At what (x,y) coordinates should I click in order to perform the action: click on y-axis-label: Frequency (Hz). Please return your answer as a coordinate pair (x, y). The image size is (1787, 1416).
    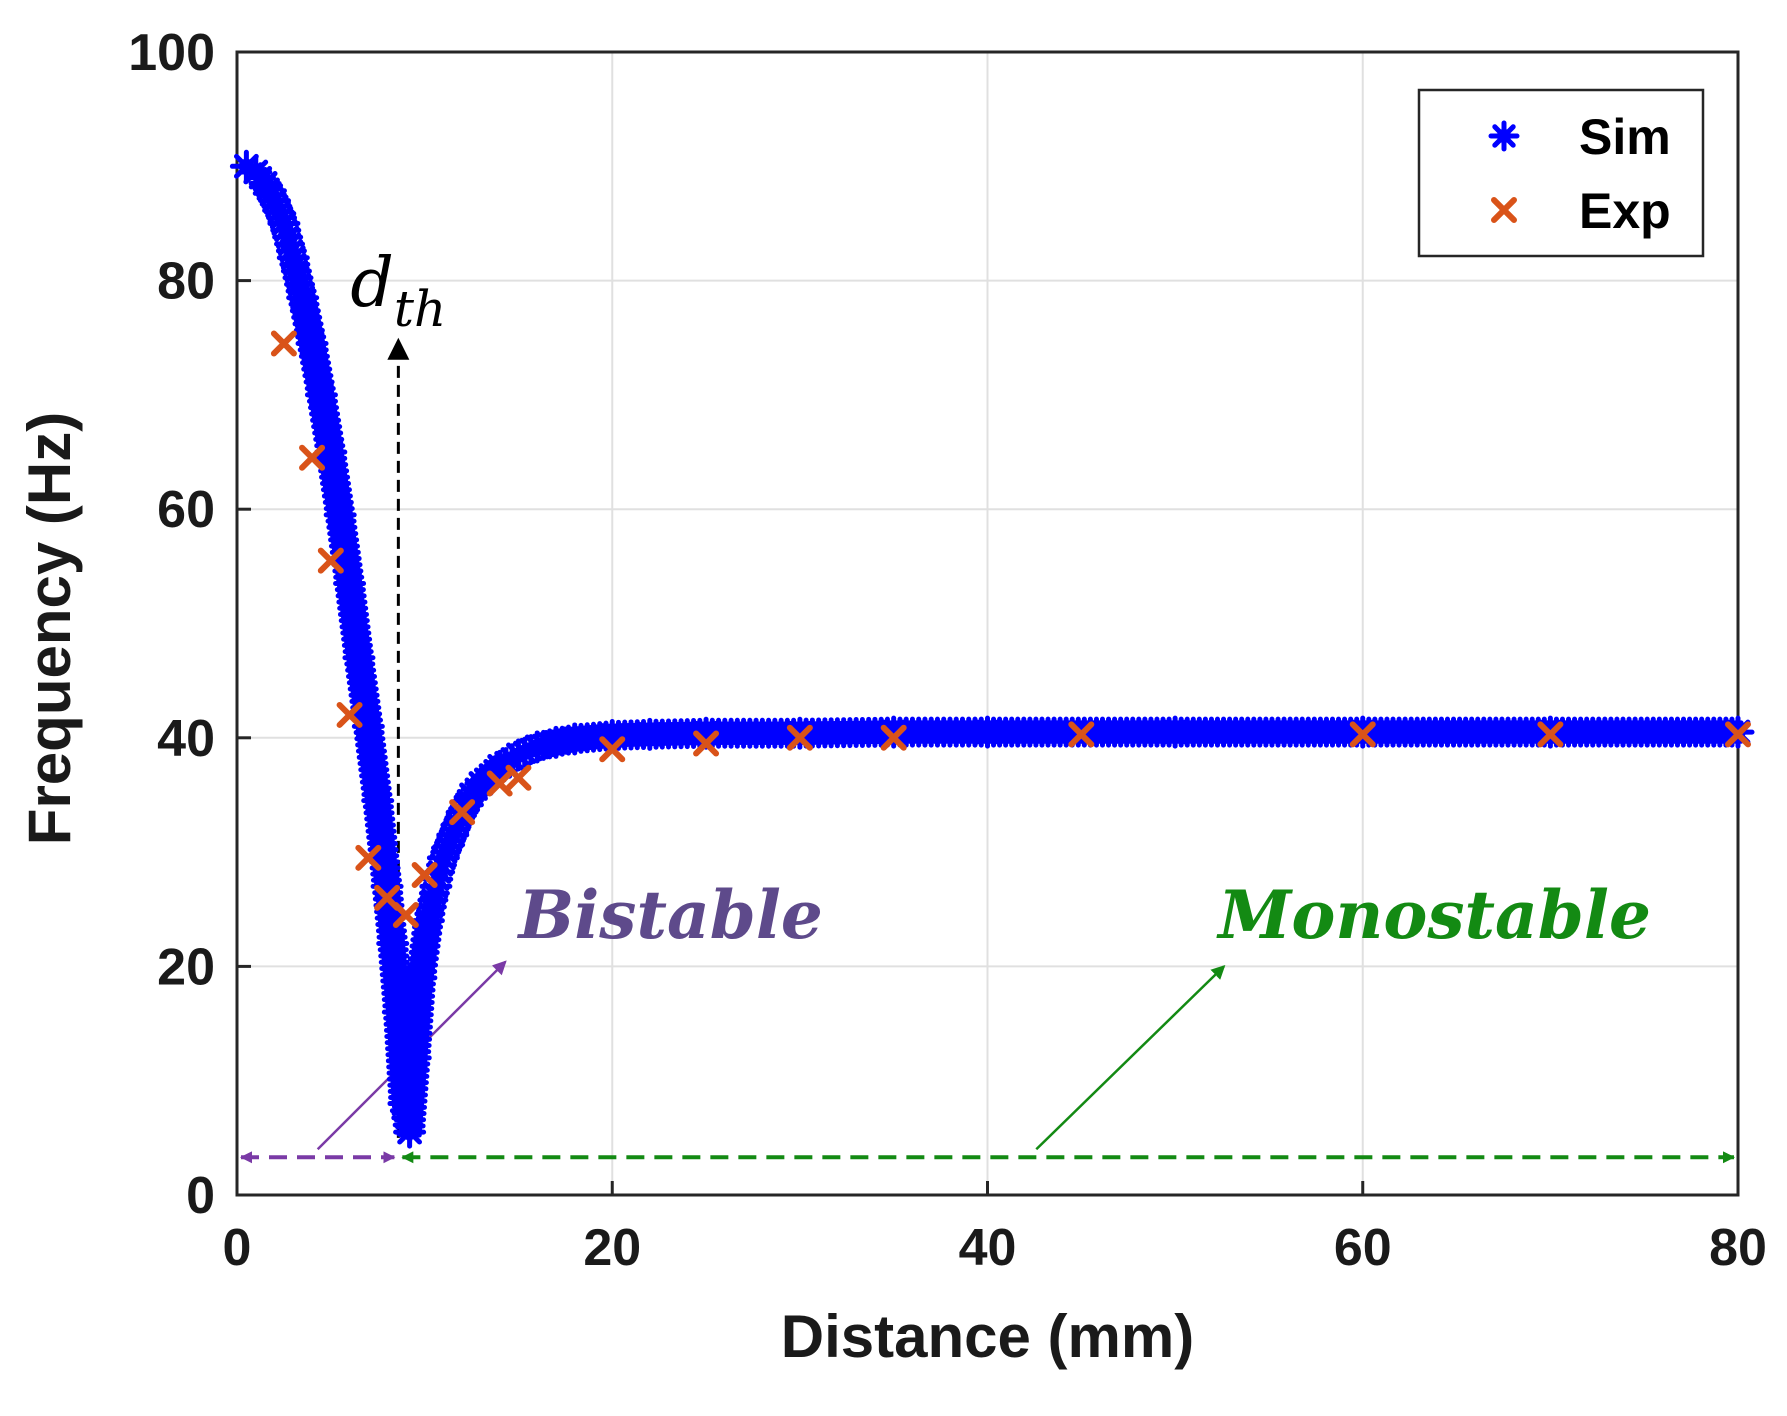
    Looking at the image, I should click on (49, 628).